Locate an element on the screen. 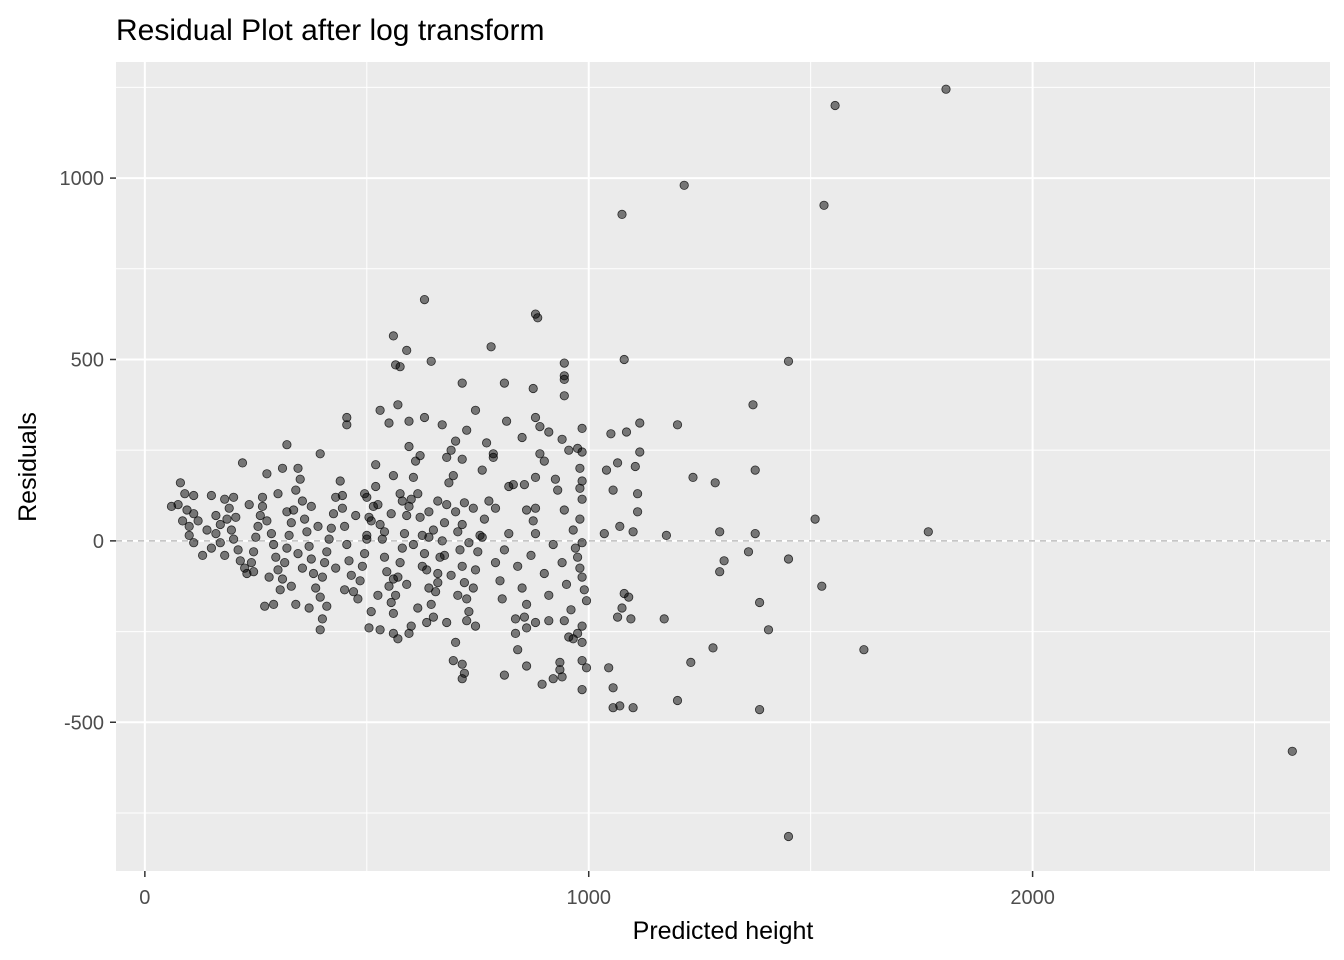 Image resolution: width=1344 pixels, height=960 pixels. y-tick-label: 0 is located at coordinates (98, 542).